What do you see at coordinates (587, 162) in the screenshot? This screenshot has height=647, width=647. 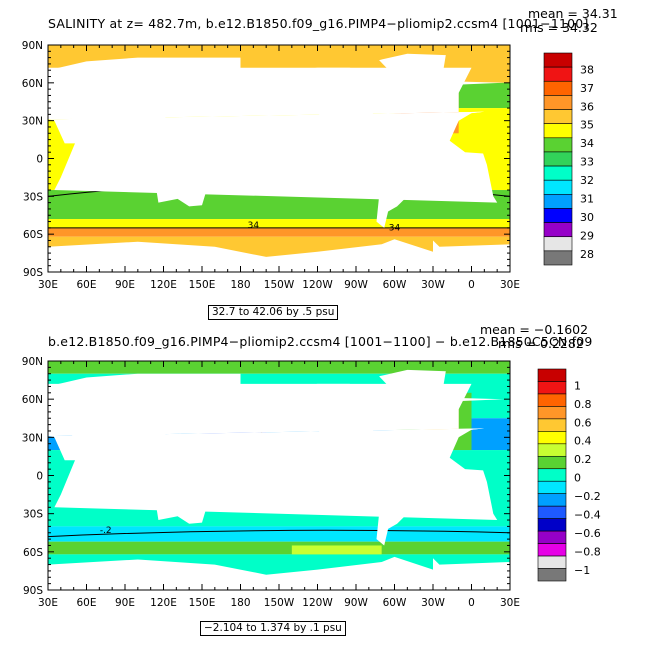 I see `colorbar-label: 33` at bounding box center [587, 162].